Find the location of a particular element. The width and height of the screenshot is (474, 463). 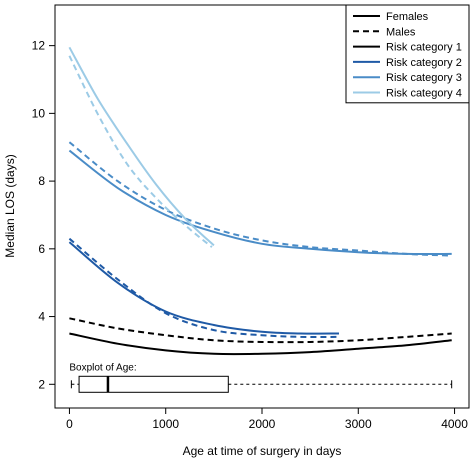

boxplot-box is located at coordinates (153, 384).